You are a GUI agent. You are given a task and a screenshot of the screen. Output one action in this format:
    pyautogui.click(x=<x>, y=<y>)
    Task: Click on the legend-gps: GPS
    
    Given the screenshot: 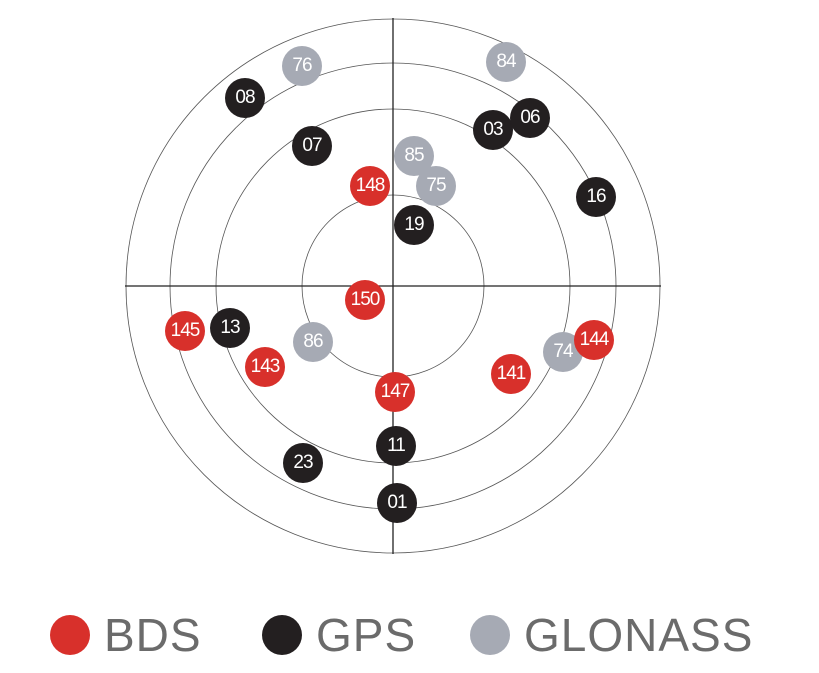 What is the action you would take?
    pyautogui.click(x=339, y=635)
    